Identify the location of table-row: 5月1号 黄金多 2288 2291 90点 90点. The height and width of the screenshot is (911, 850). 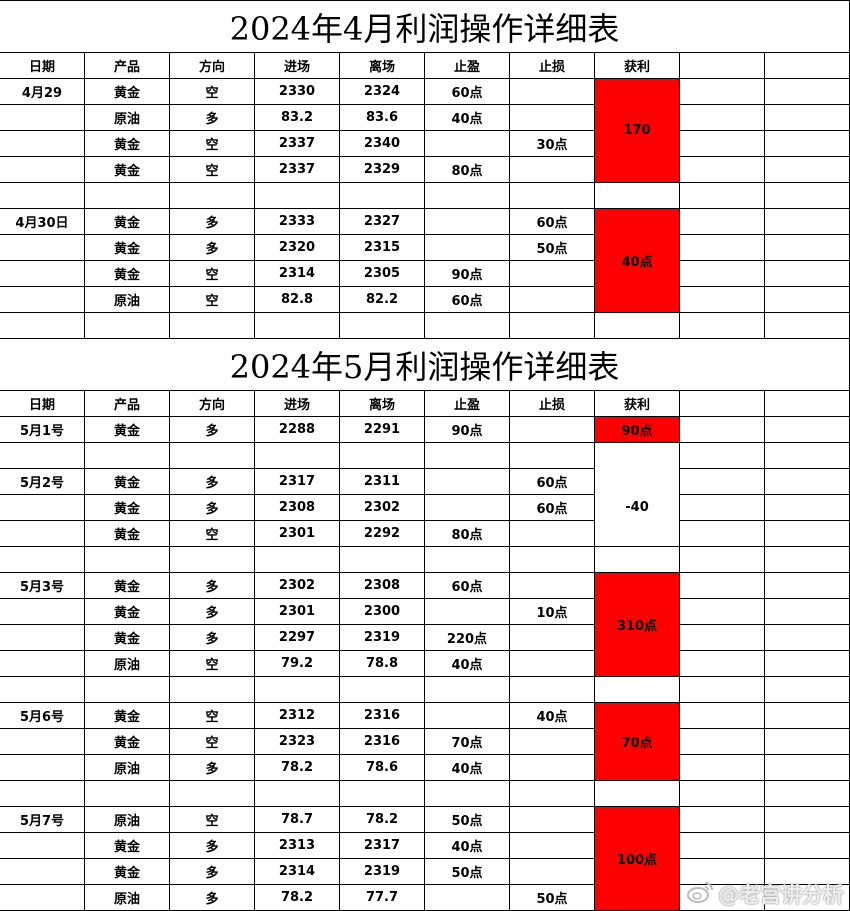
(425, 429).